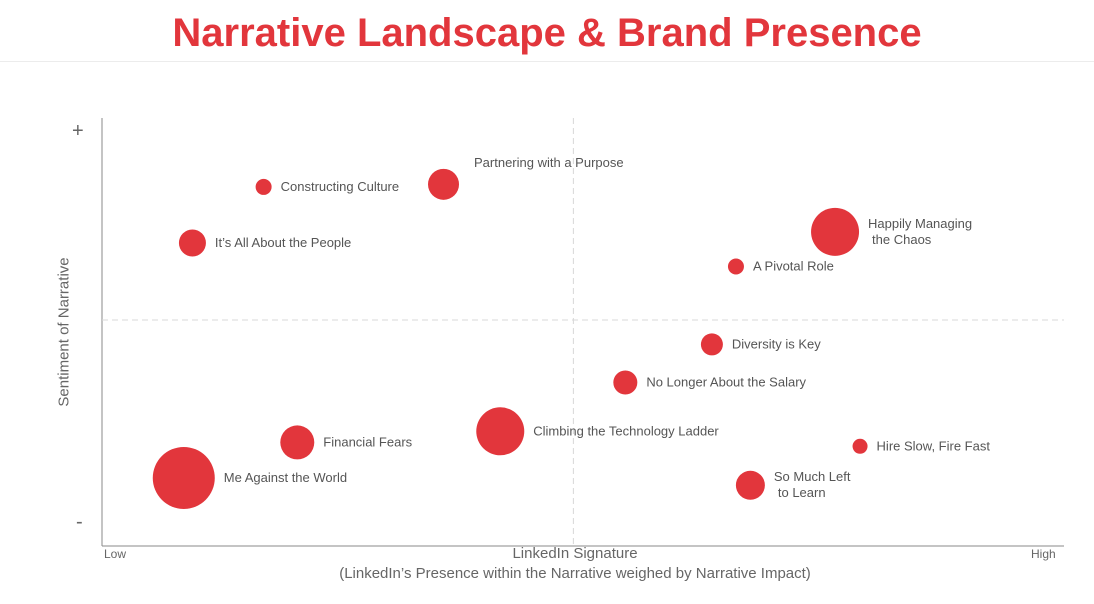  I want to click on title-divider, so click(547, 61).